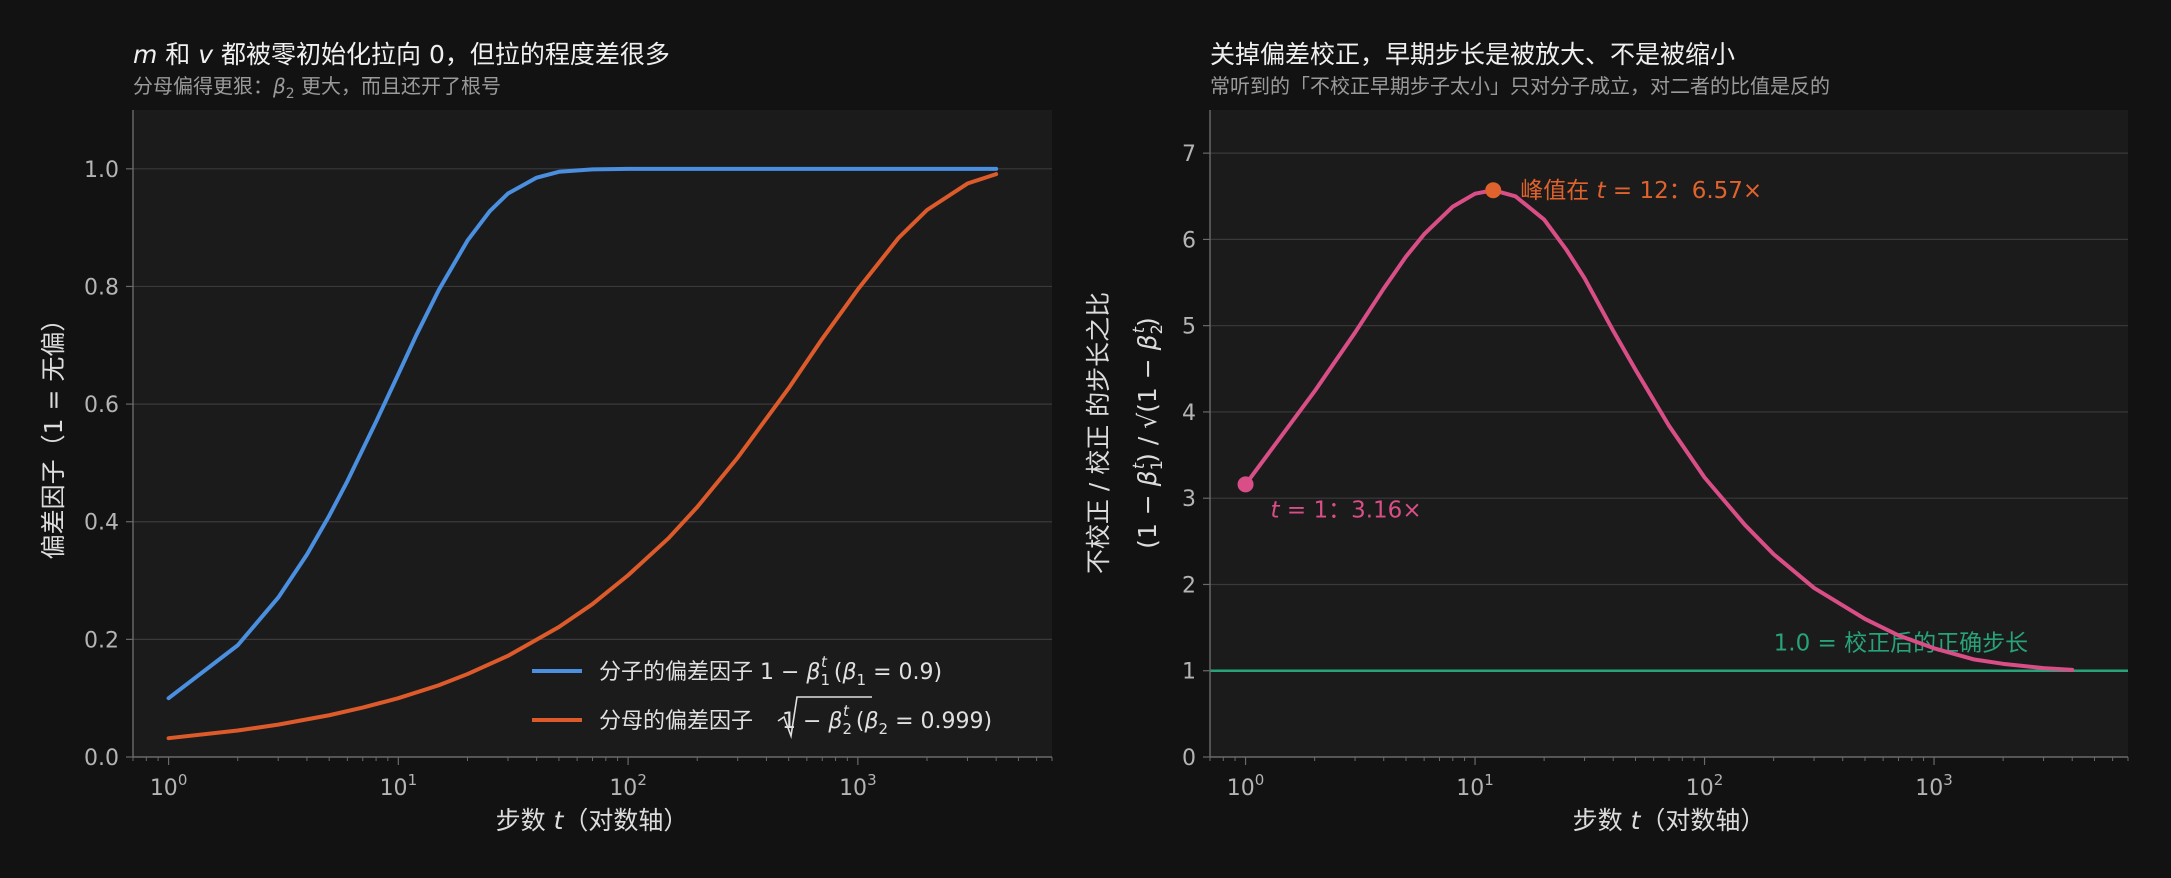  I want to click on y-tick-label: 0.0, so click(101, 758).